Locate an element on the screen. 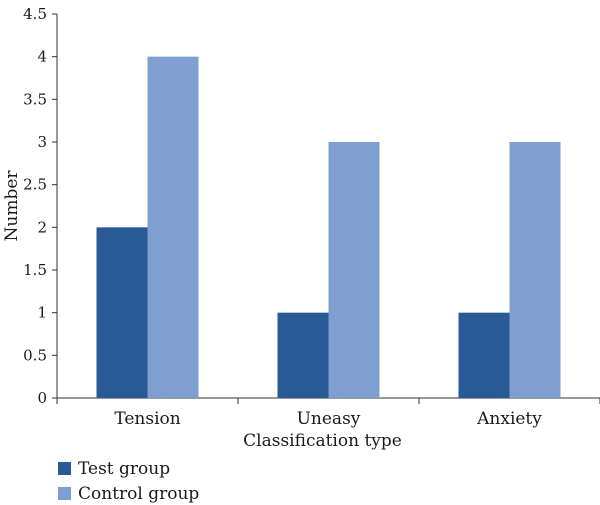 The width and height of the screenshot is (600, 505). y-tick-label: 4.5 is located at coordinates (35, 14).